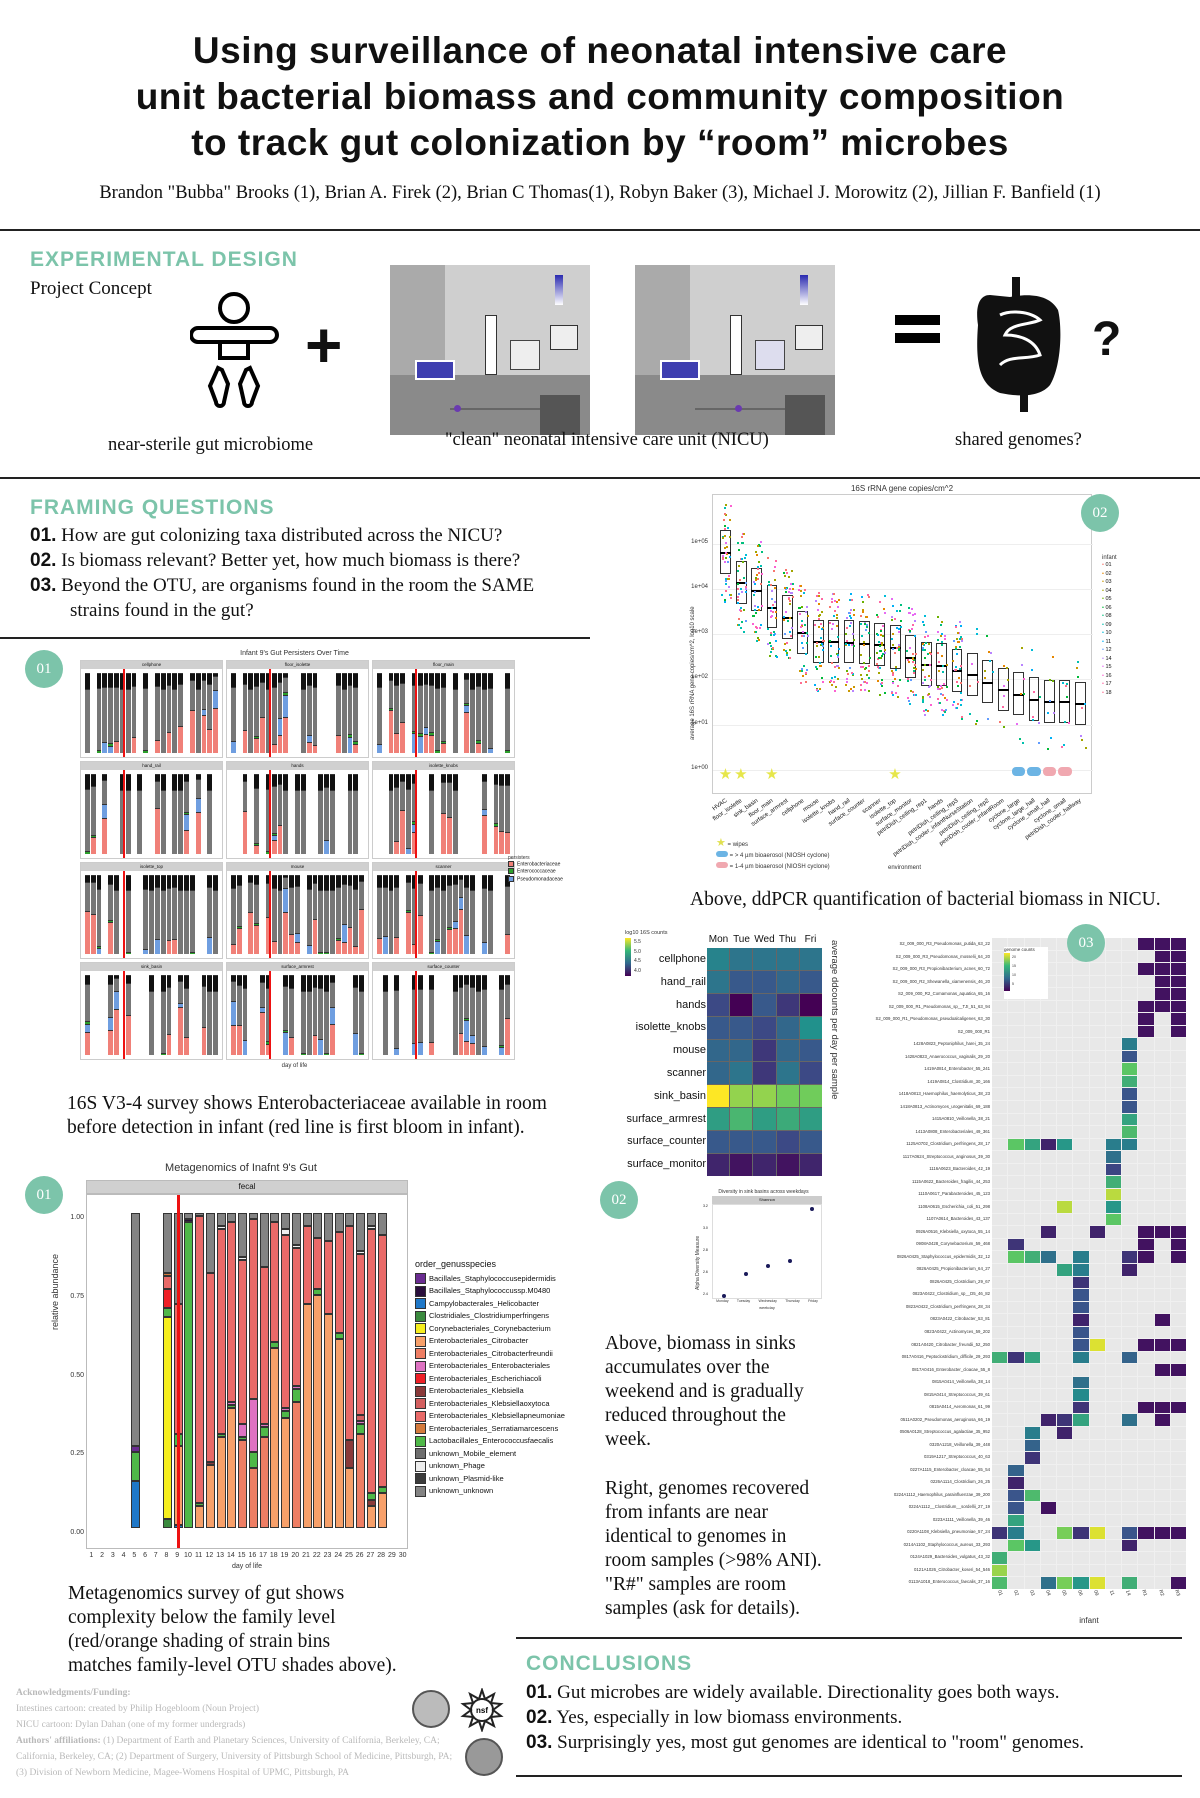  Describe the element at coordinates (950, 1469) in the screenshot. I see `genome-row-label: 0227A1115_Enterobacter_cloacae_55_54` at that location.